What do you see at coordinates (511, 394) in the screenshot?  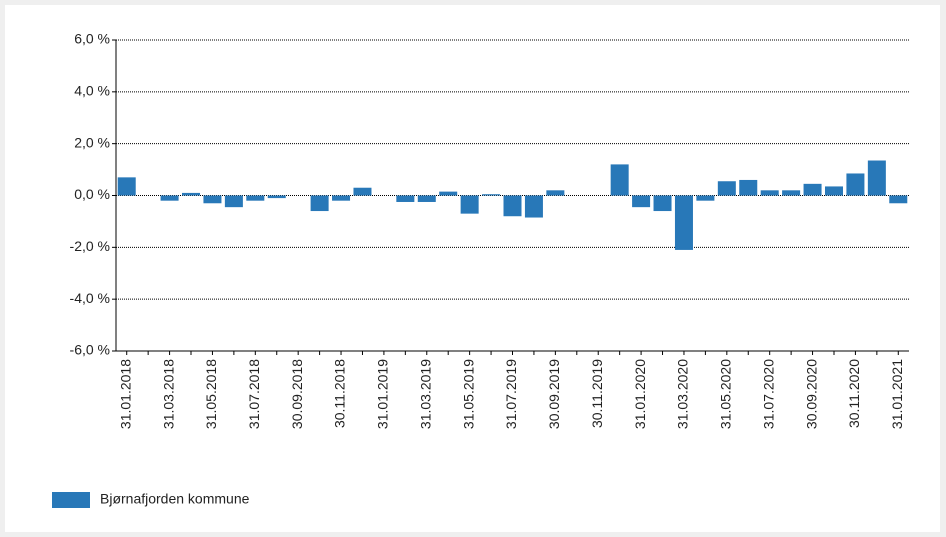 I see `x-tick-label: 31.07.2019` at bounding box center [511, 394].